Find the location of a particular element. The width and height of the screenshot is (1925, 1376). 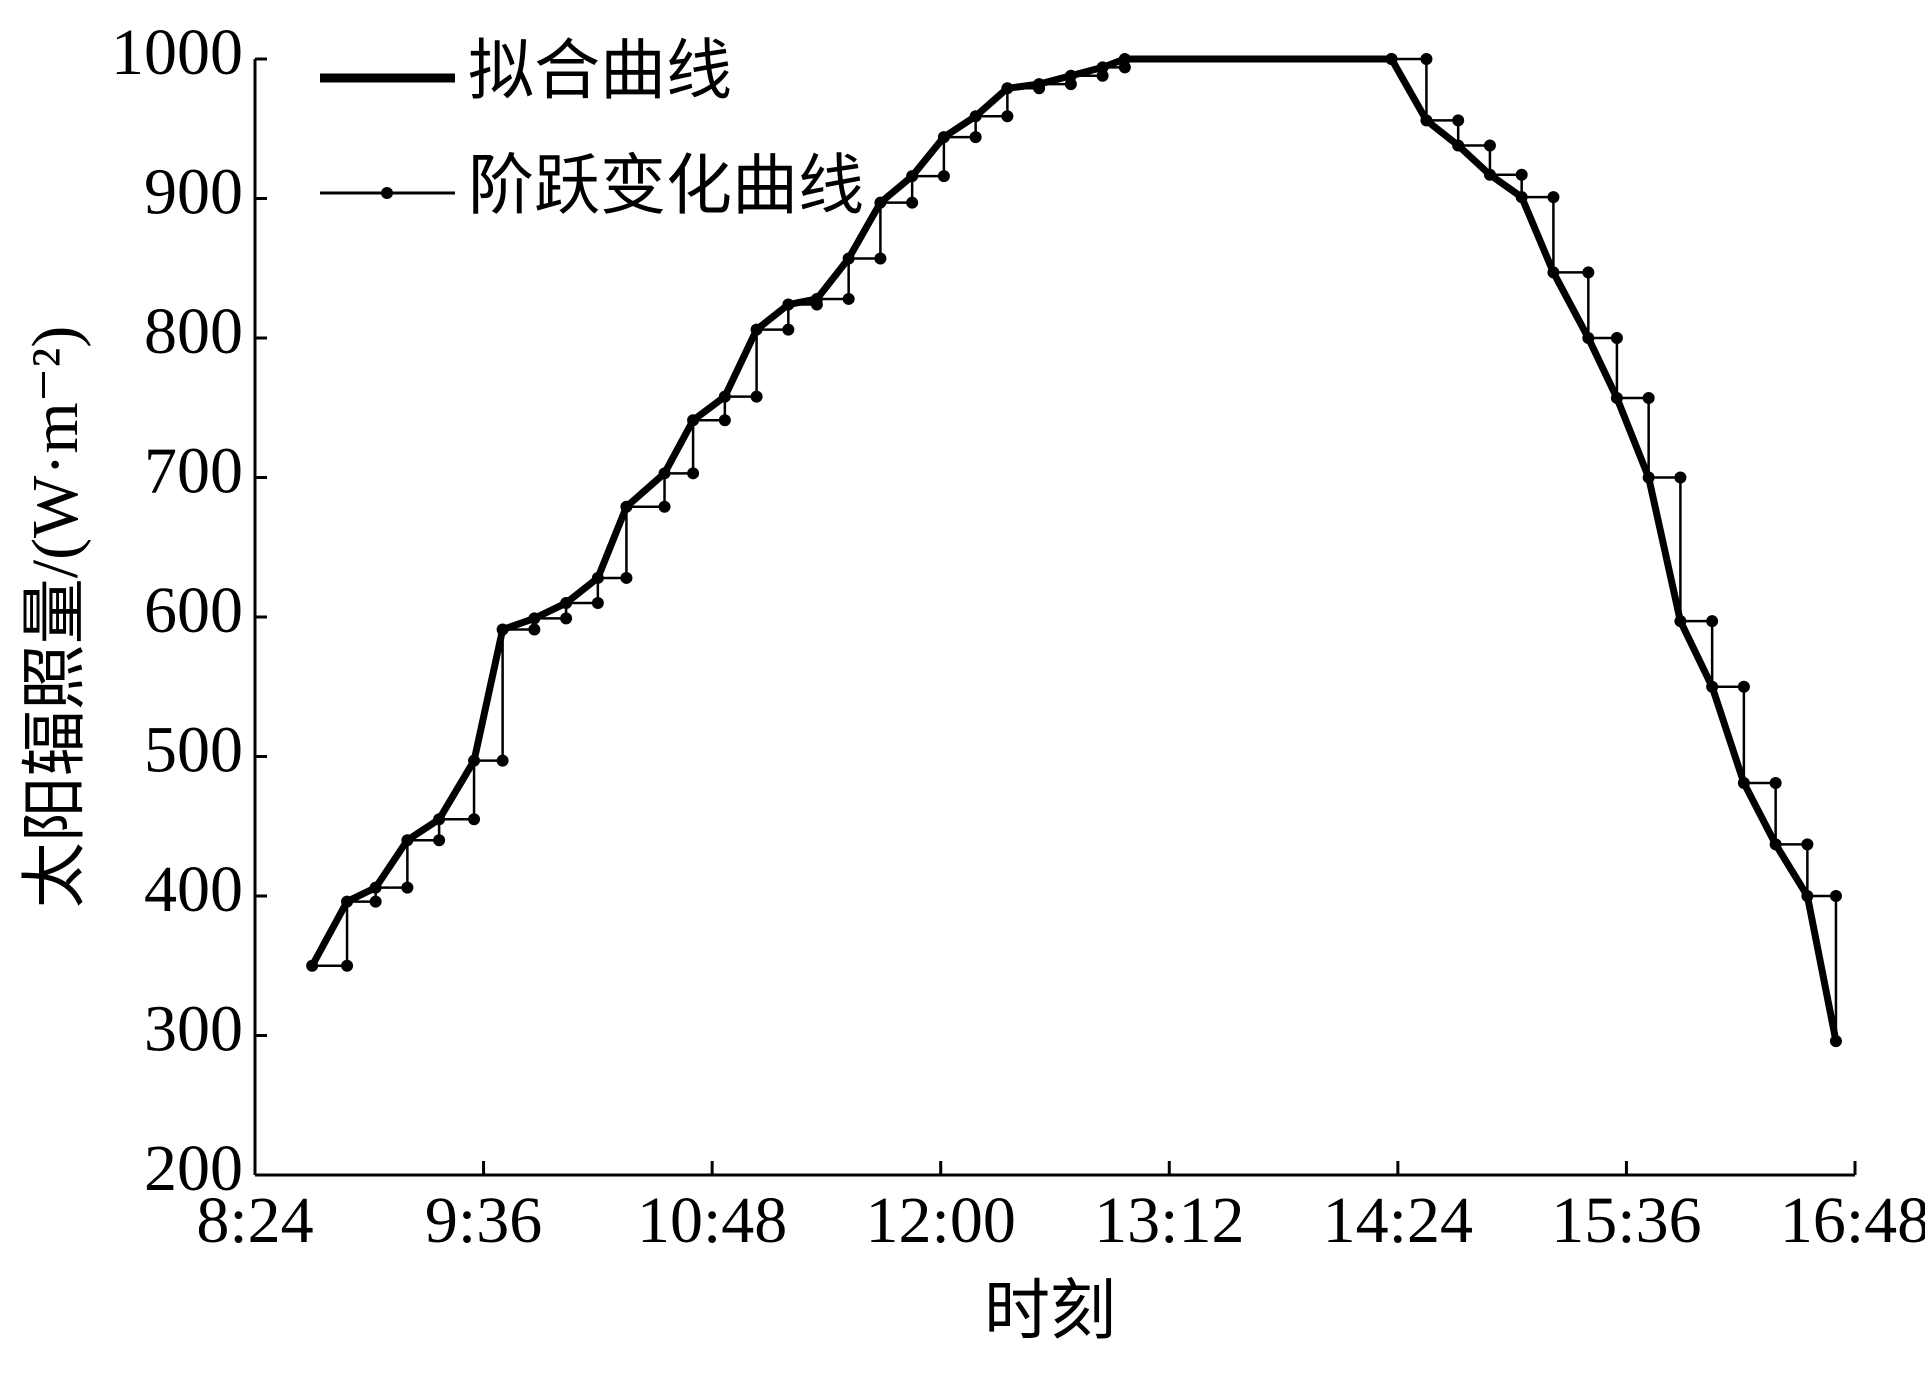

y-axis-title: 太阳辐照量/(W·m⁻²) is located at coordinates (55, 617).